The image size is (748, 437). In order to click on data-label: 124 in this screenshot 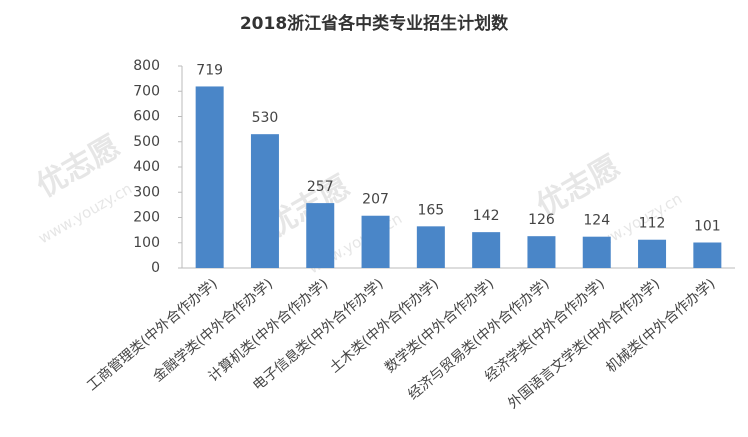, I will do `click(596, 221)`.